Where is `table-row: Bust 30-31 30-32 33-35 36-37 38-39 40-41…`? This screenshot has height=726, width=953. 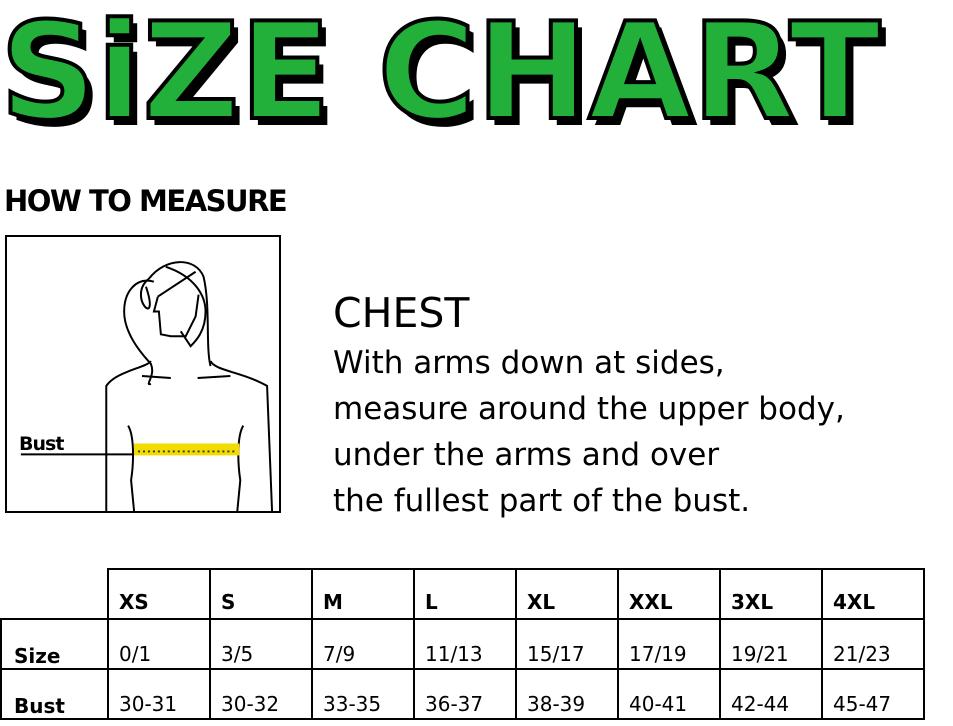
table-row: Bust 30-31 30-32 33-35 36-37 38-39 40-41… is located at coordinates (462, 694).